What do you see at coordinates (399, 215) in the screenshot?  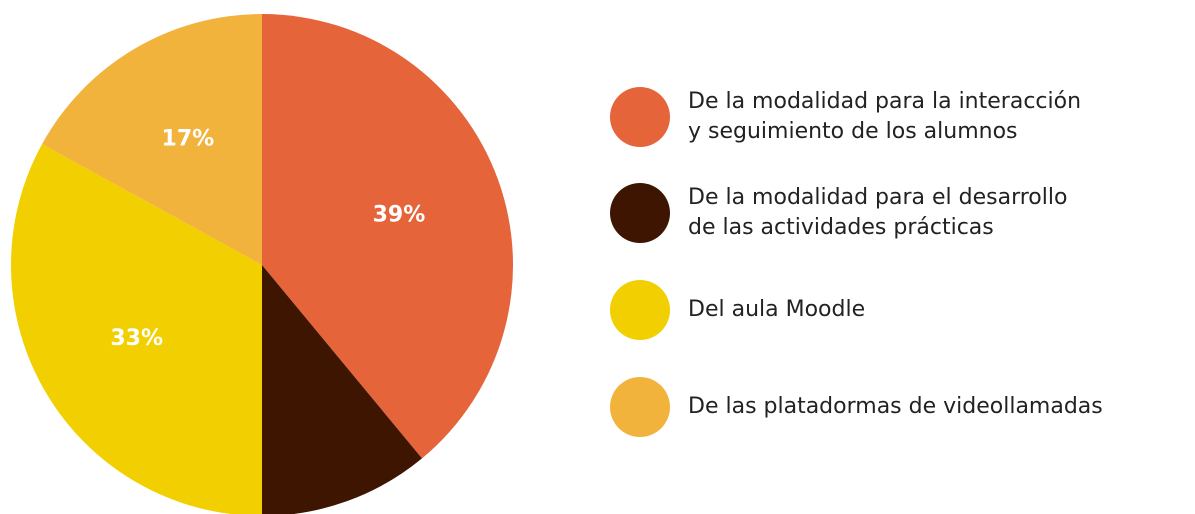 I see `slice-label: 39%` at bounding box center [399, 215].